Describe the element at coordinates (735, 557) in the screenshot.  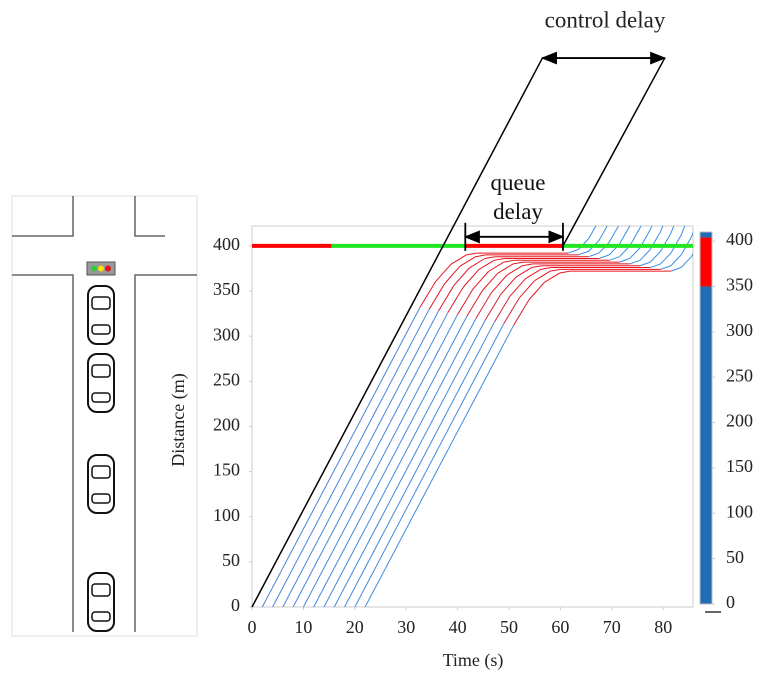
I see `y2-tick-label: 50` at that location.